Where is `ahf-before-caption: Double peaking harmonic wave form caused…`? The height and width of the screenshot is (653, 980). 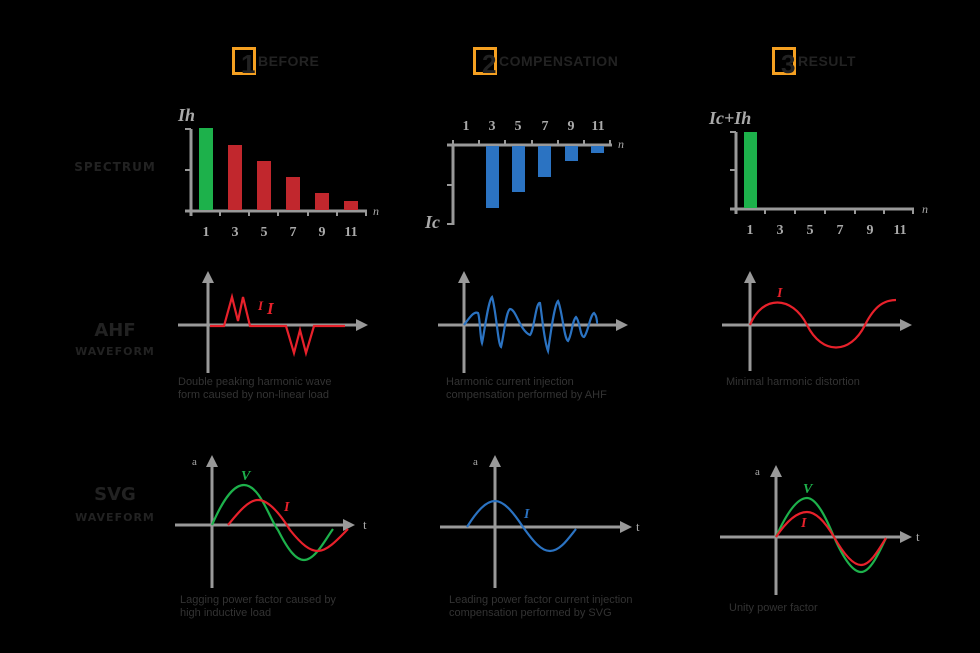
ahf-before-caption: Double peaking harmonic wave form caused… is located at coordinates (255, 388).